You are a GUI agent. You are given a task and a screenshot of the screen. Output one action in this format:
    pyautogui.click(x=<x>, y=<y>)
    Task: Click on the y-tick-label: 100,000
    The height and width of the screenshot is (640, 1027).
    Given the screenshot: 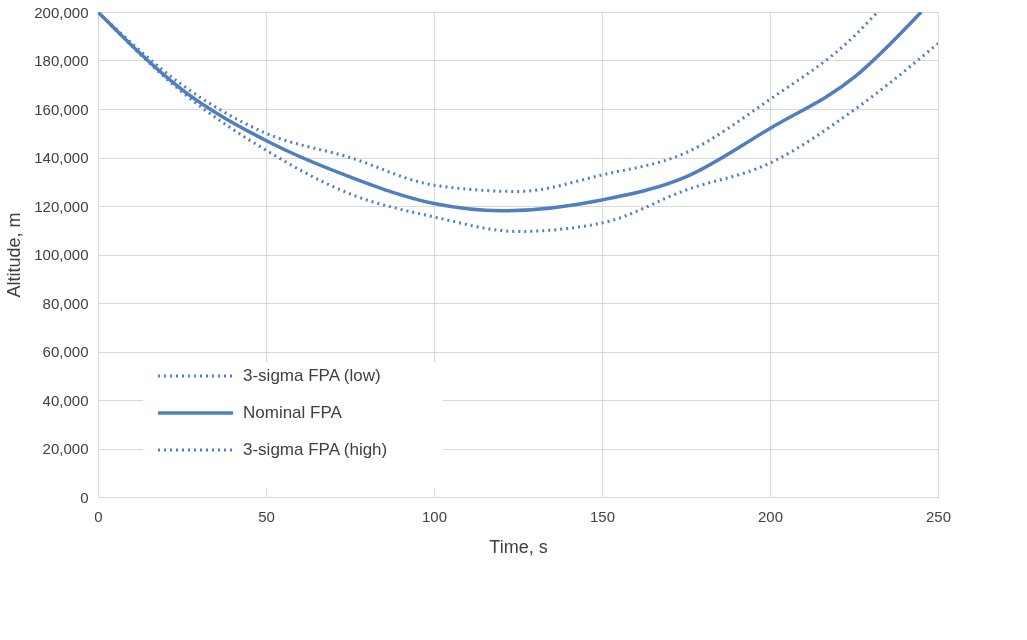 What is the action you would take?
    pyautogui.click(x=61, y=254)
    